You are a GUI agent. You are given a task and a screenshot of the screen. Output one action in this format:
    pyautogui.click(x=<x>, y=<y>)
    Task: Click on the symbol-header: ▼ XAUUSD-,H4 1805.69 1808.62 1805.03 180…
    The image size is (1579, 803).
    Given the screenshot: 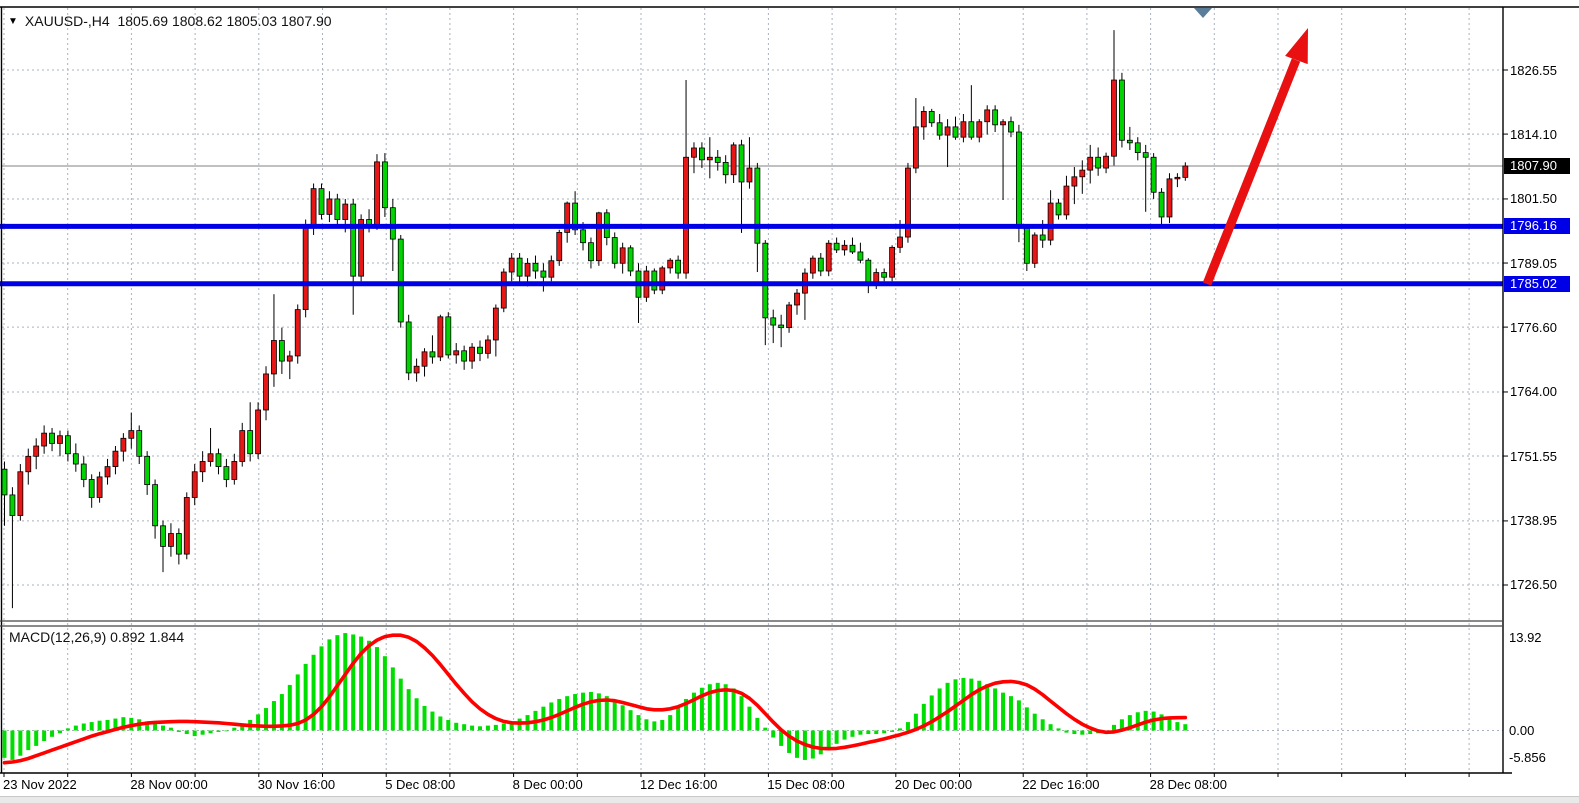 What is the action you would take?
    pyautogui.click(x=170, y=21)
    